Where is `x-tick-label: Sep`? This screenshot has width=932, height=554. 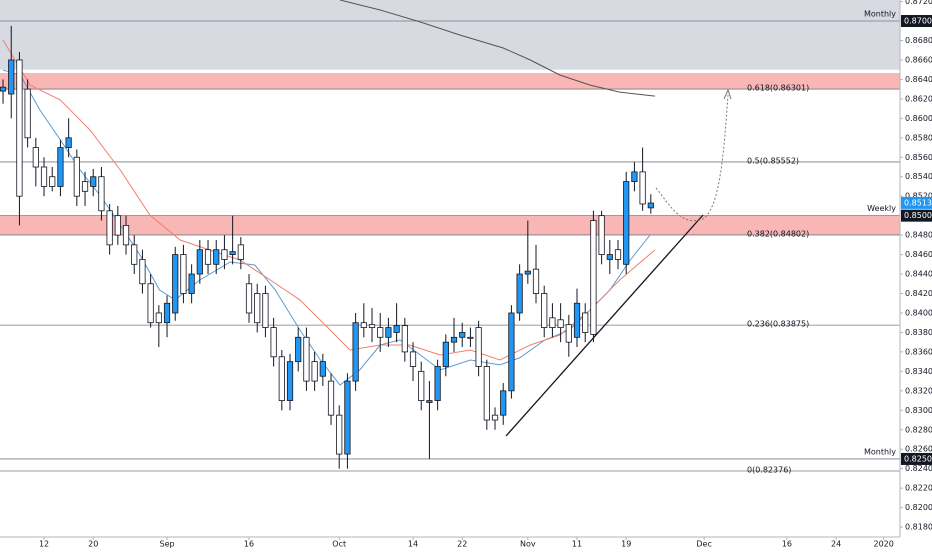
x-tick-label: Sep is located at coordinates (166, 544).